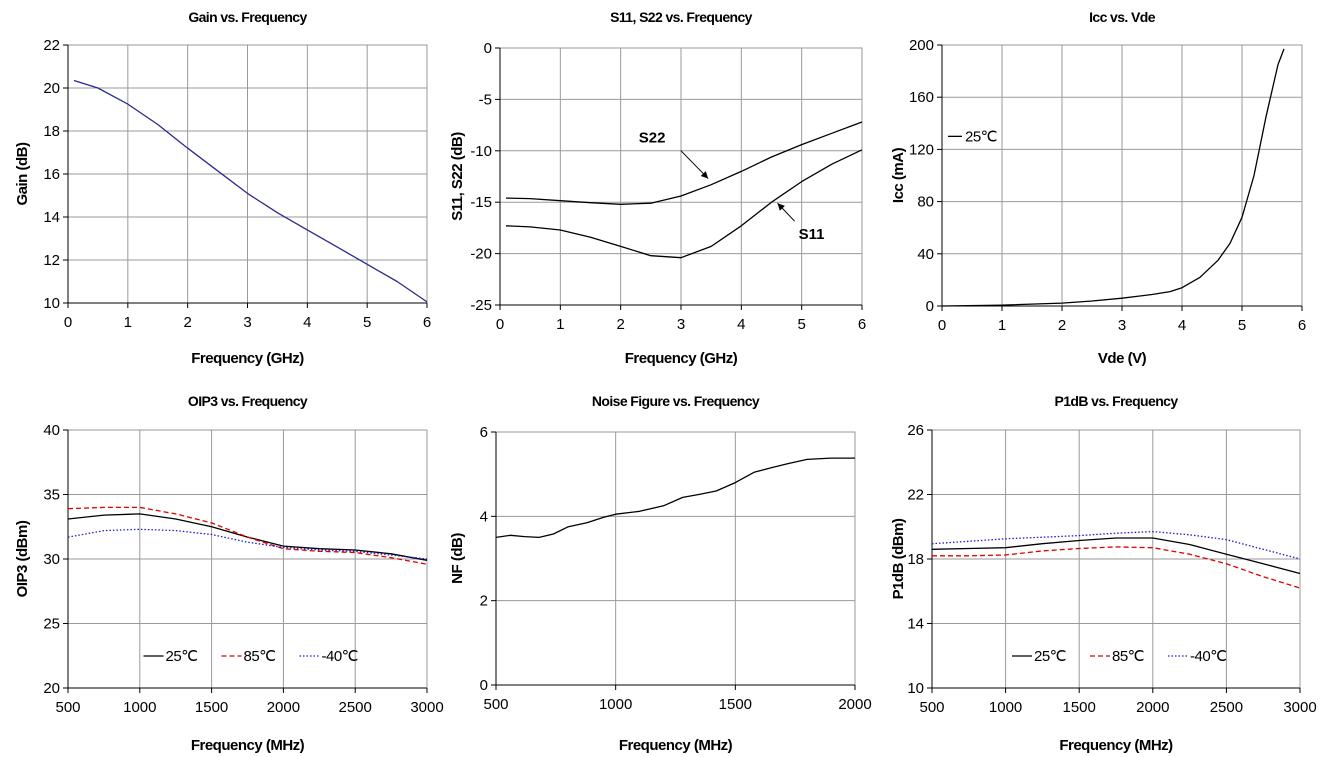 Image resolution: width=1330 pixels, height=757 pixels. What do you see at coordinates (51, 559) in the screenshot?
I see `y-tick-label: 30` at bounding box center [51, 559].